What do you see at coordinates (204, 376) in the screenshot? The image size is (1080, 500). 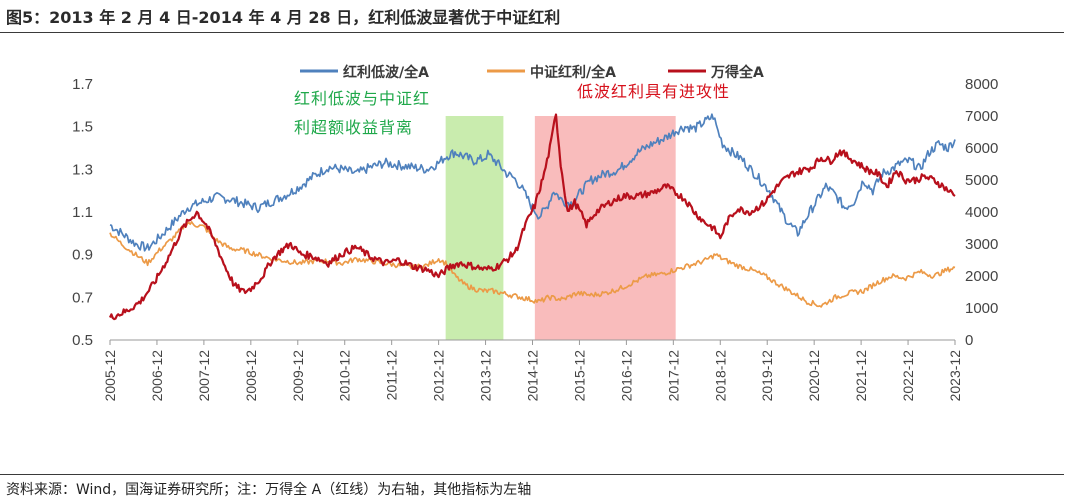 I see `x-tick-label: 2007-12` at bounding box center [204, 376].